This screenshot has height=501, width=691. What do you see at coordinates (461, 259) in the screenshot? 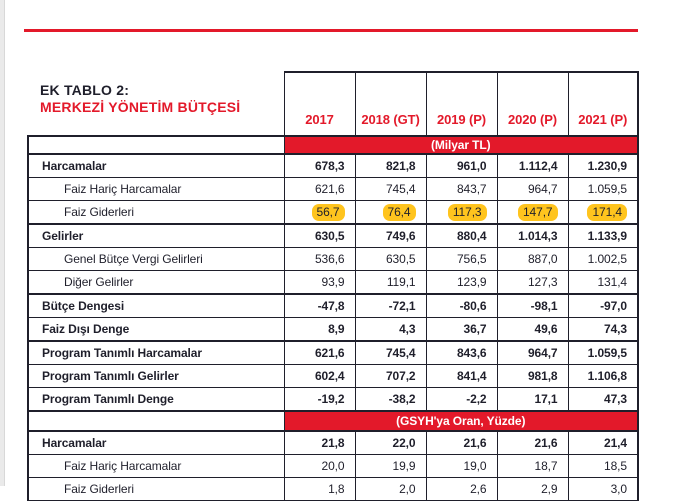
I see `value-cell: 756,5` at bounding box center [461, 259].